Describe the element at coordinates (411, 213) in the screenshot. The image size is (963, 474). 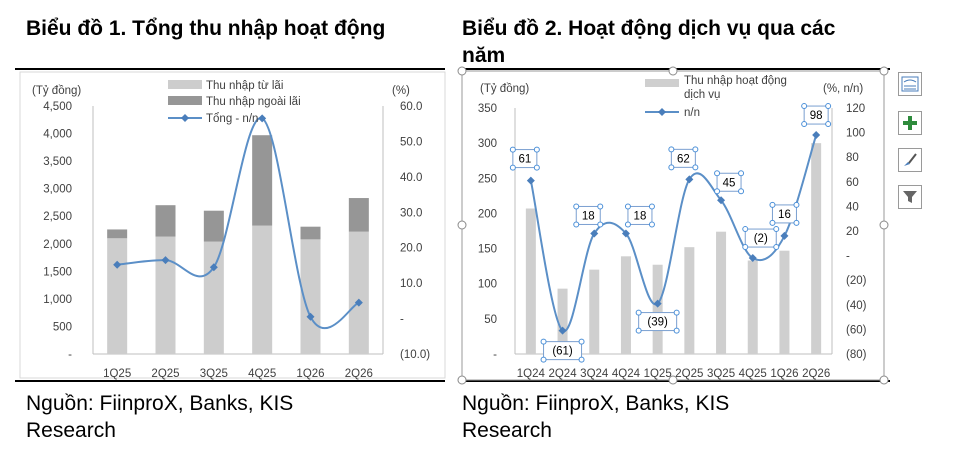
I see `chart1-y2tick-label: 30.0` at that location.